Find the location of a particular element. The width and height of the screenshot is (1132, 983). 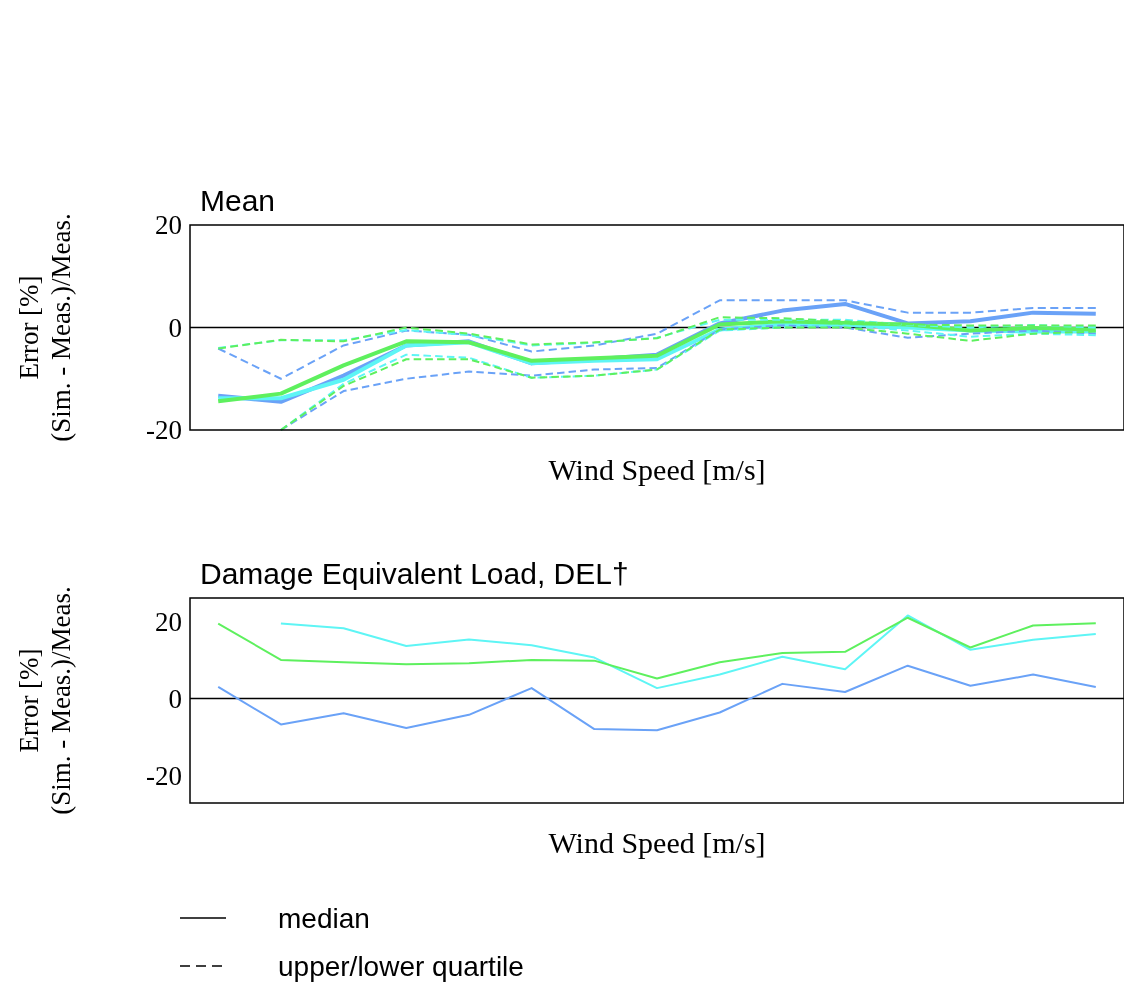

text: upper/lower quartile is located at coordinates (401, 966).